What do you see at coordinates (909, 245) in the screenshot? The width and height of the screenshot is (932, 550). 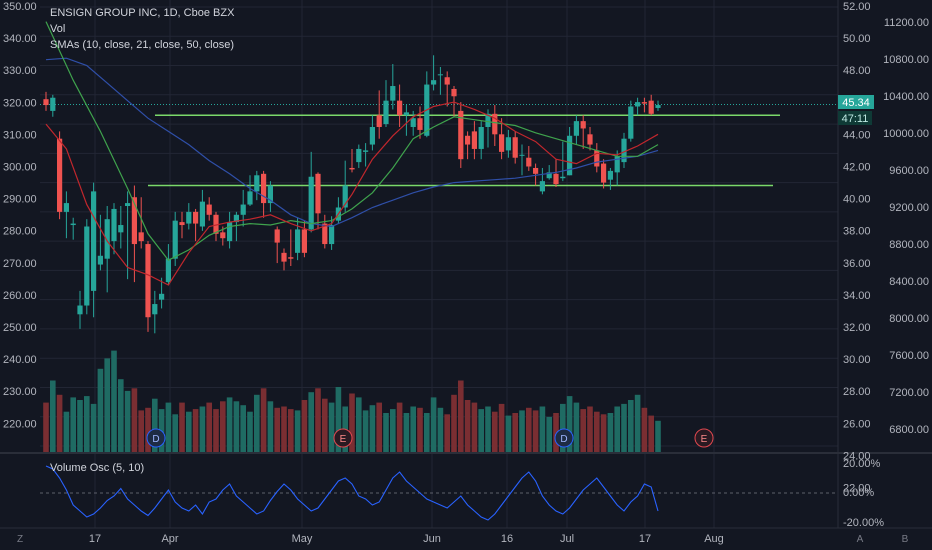 I see `volume-axis-tick: 8800.00` at bounding box center [909, 245].